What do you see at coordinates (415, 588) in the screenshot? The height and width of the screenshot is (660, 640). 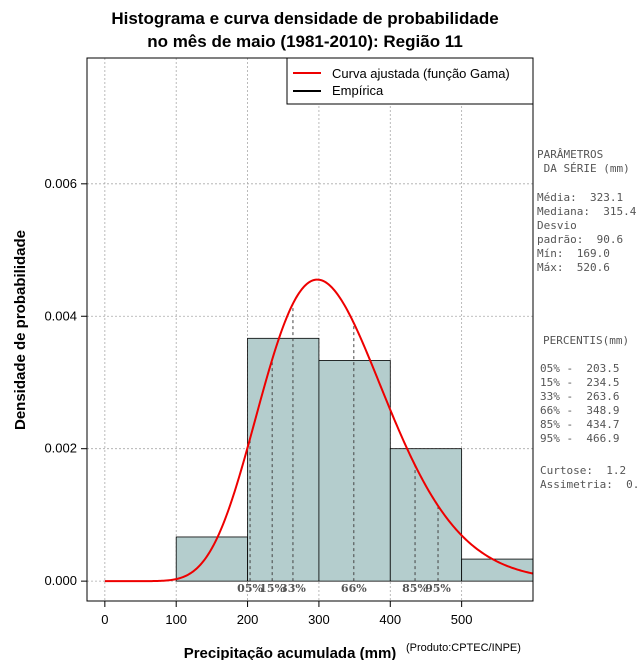 I see `percentile-label-85: 85%` at bounding box center [415, 588].